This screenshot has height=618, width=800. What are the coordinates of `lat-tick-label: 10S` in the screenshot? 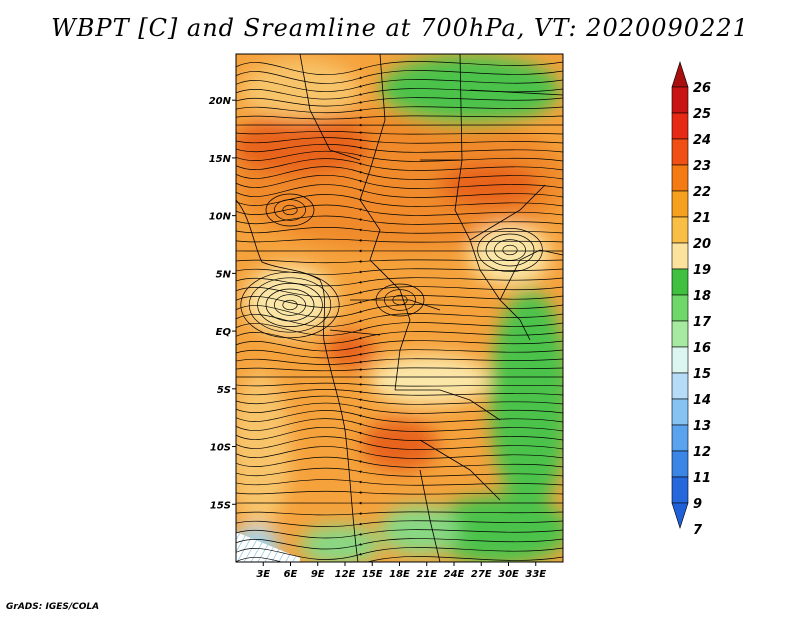 It's located at (220, 448).